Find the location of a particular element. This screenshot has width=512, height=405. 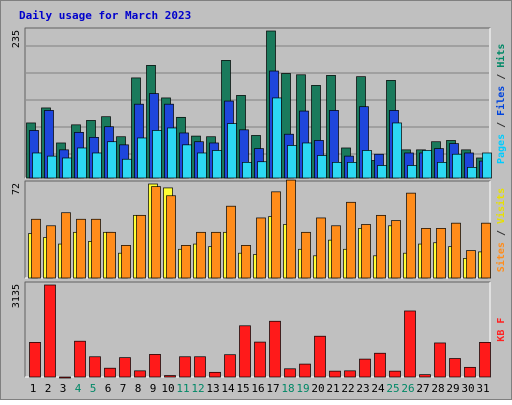

legend-part-middle-1: / is located at coordinates (501, 233).